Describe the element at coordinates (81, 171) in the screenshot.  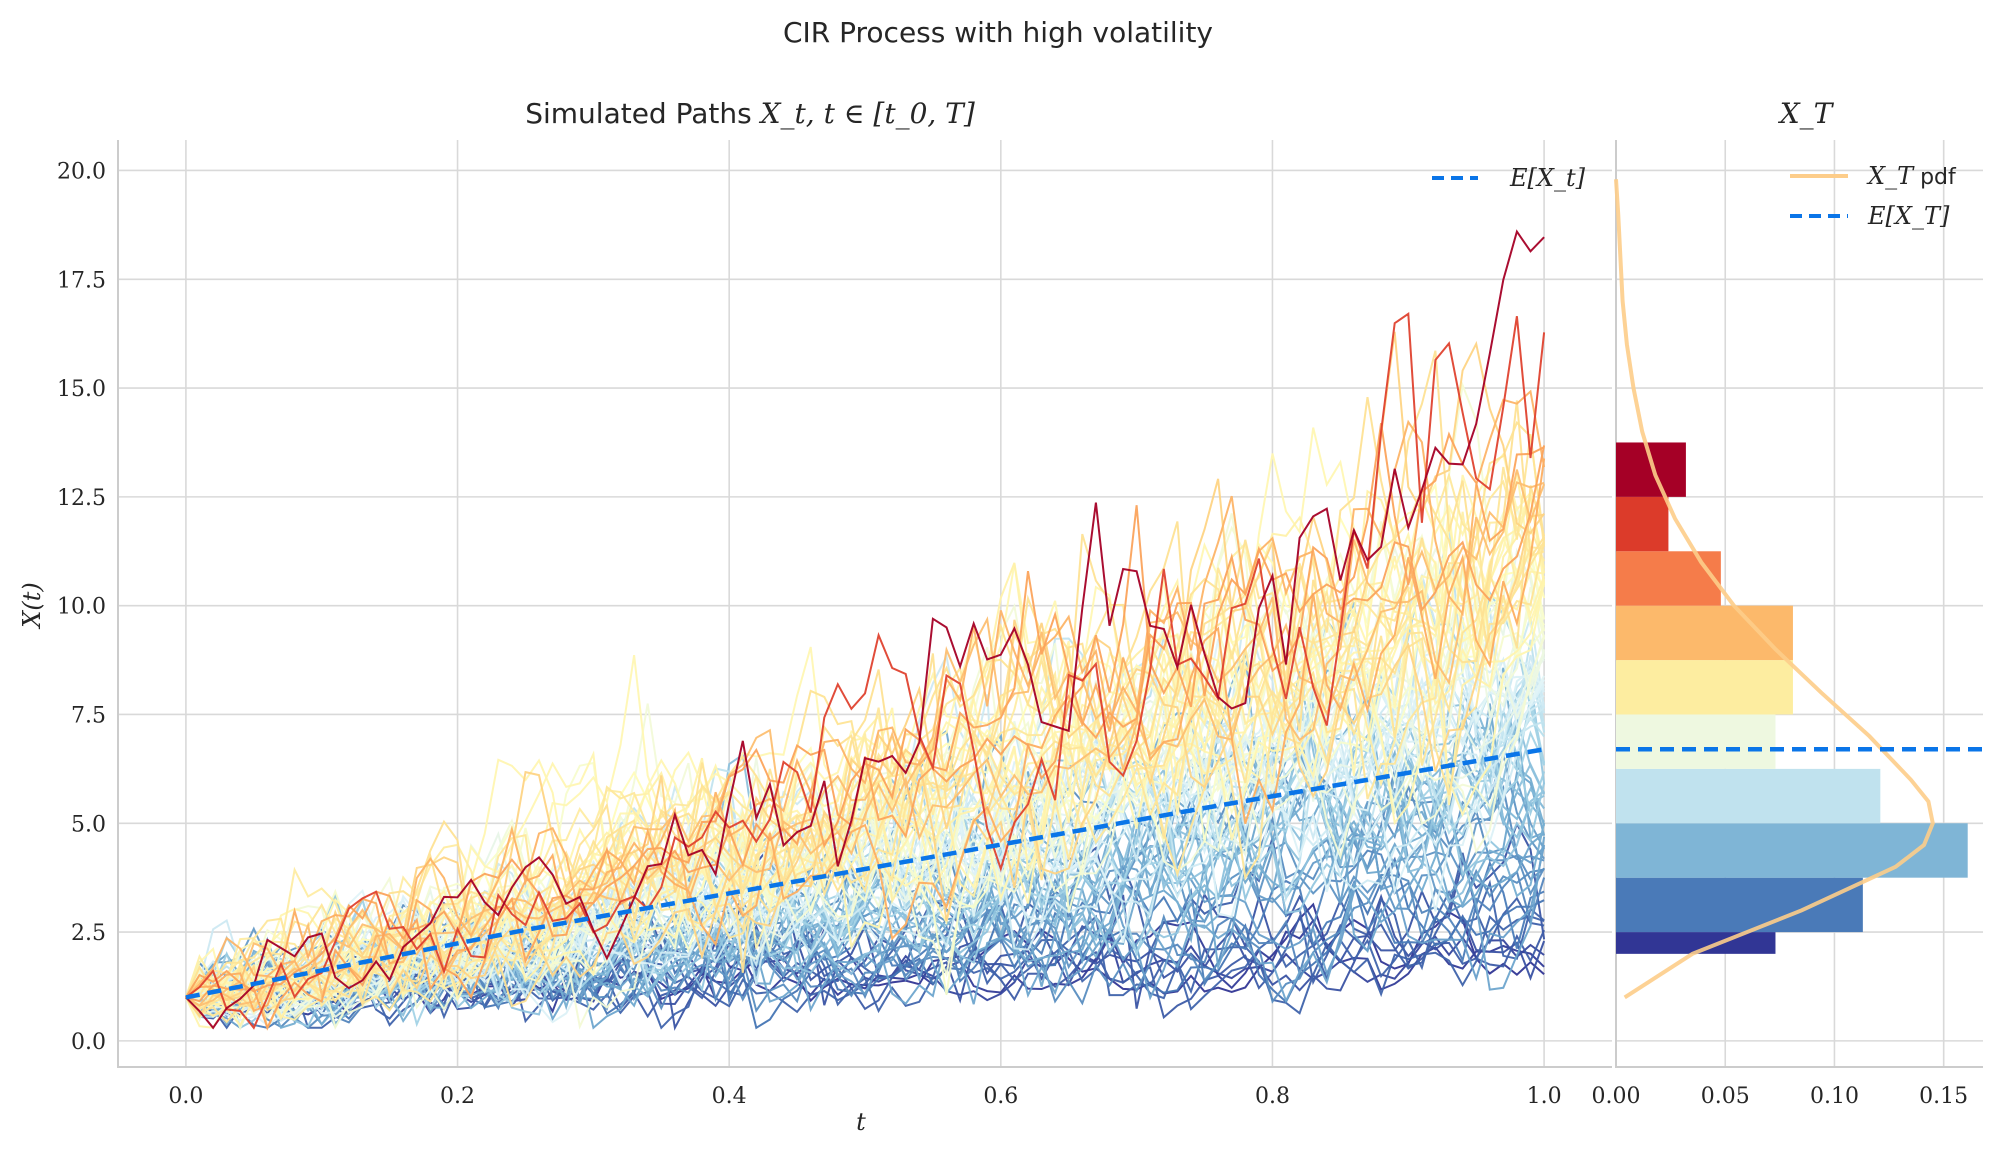
I see `y-tick-label: 20.0` at that location.